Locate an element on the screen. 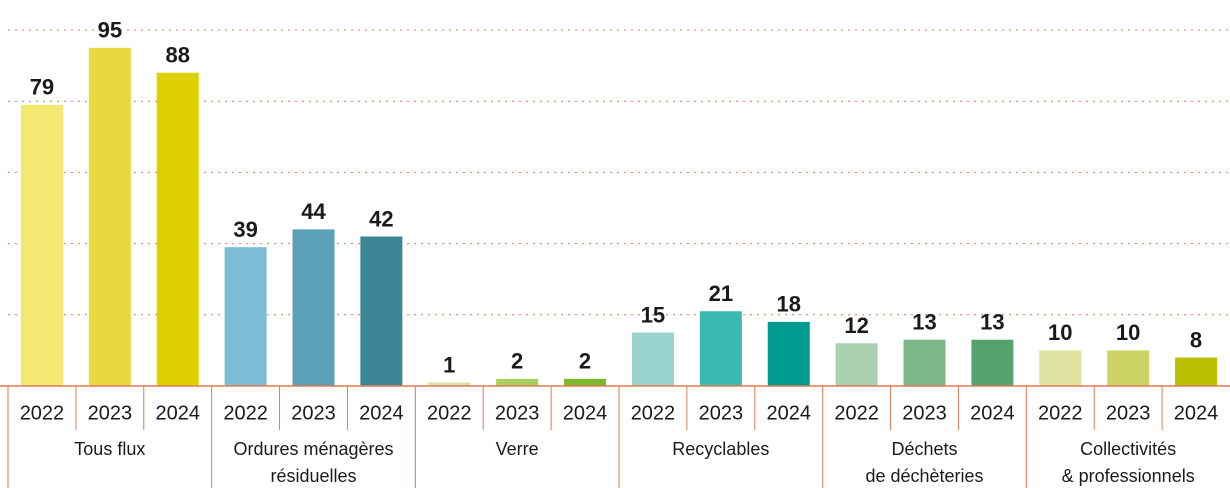 The height and width of the screenshot is (488, 1230). value-label: 12 is located at coordinates (856, 325).